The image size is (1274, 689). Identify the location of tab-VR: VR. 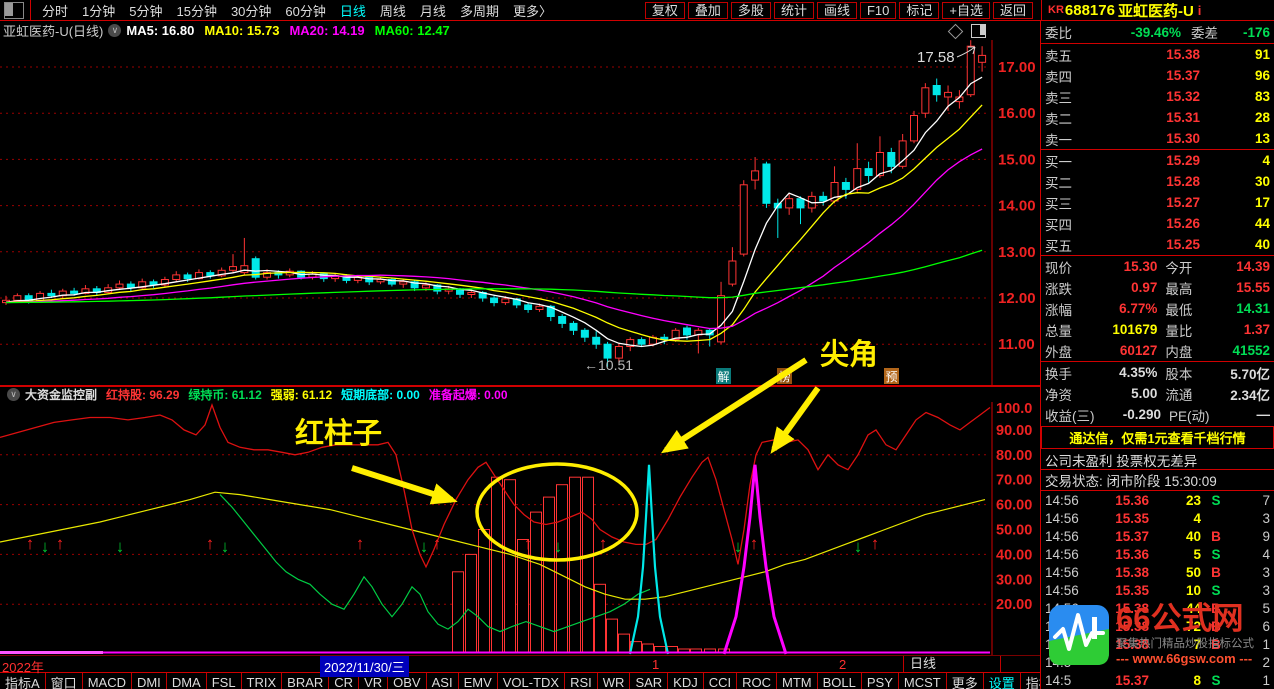
(374, 681).